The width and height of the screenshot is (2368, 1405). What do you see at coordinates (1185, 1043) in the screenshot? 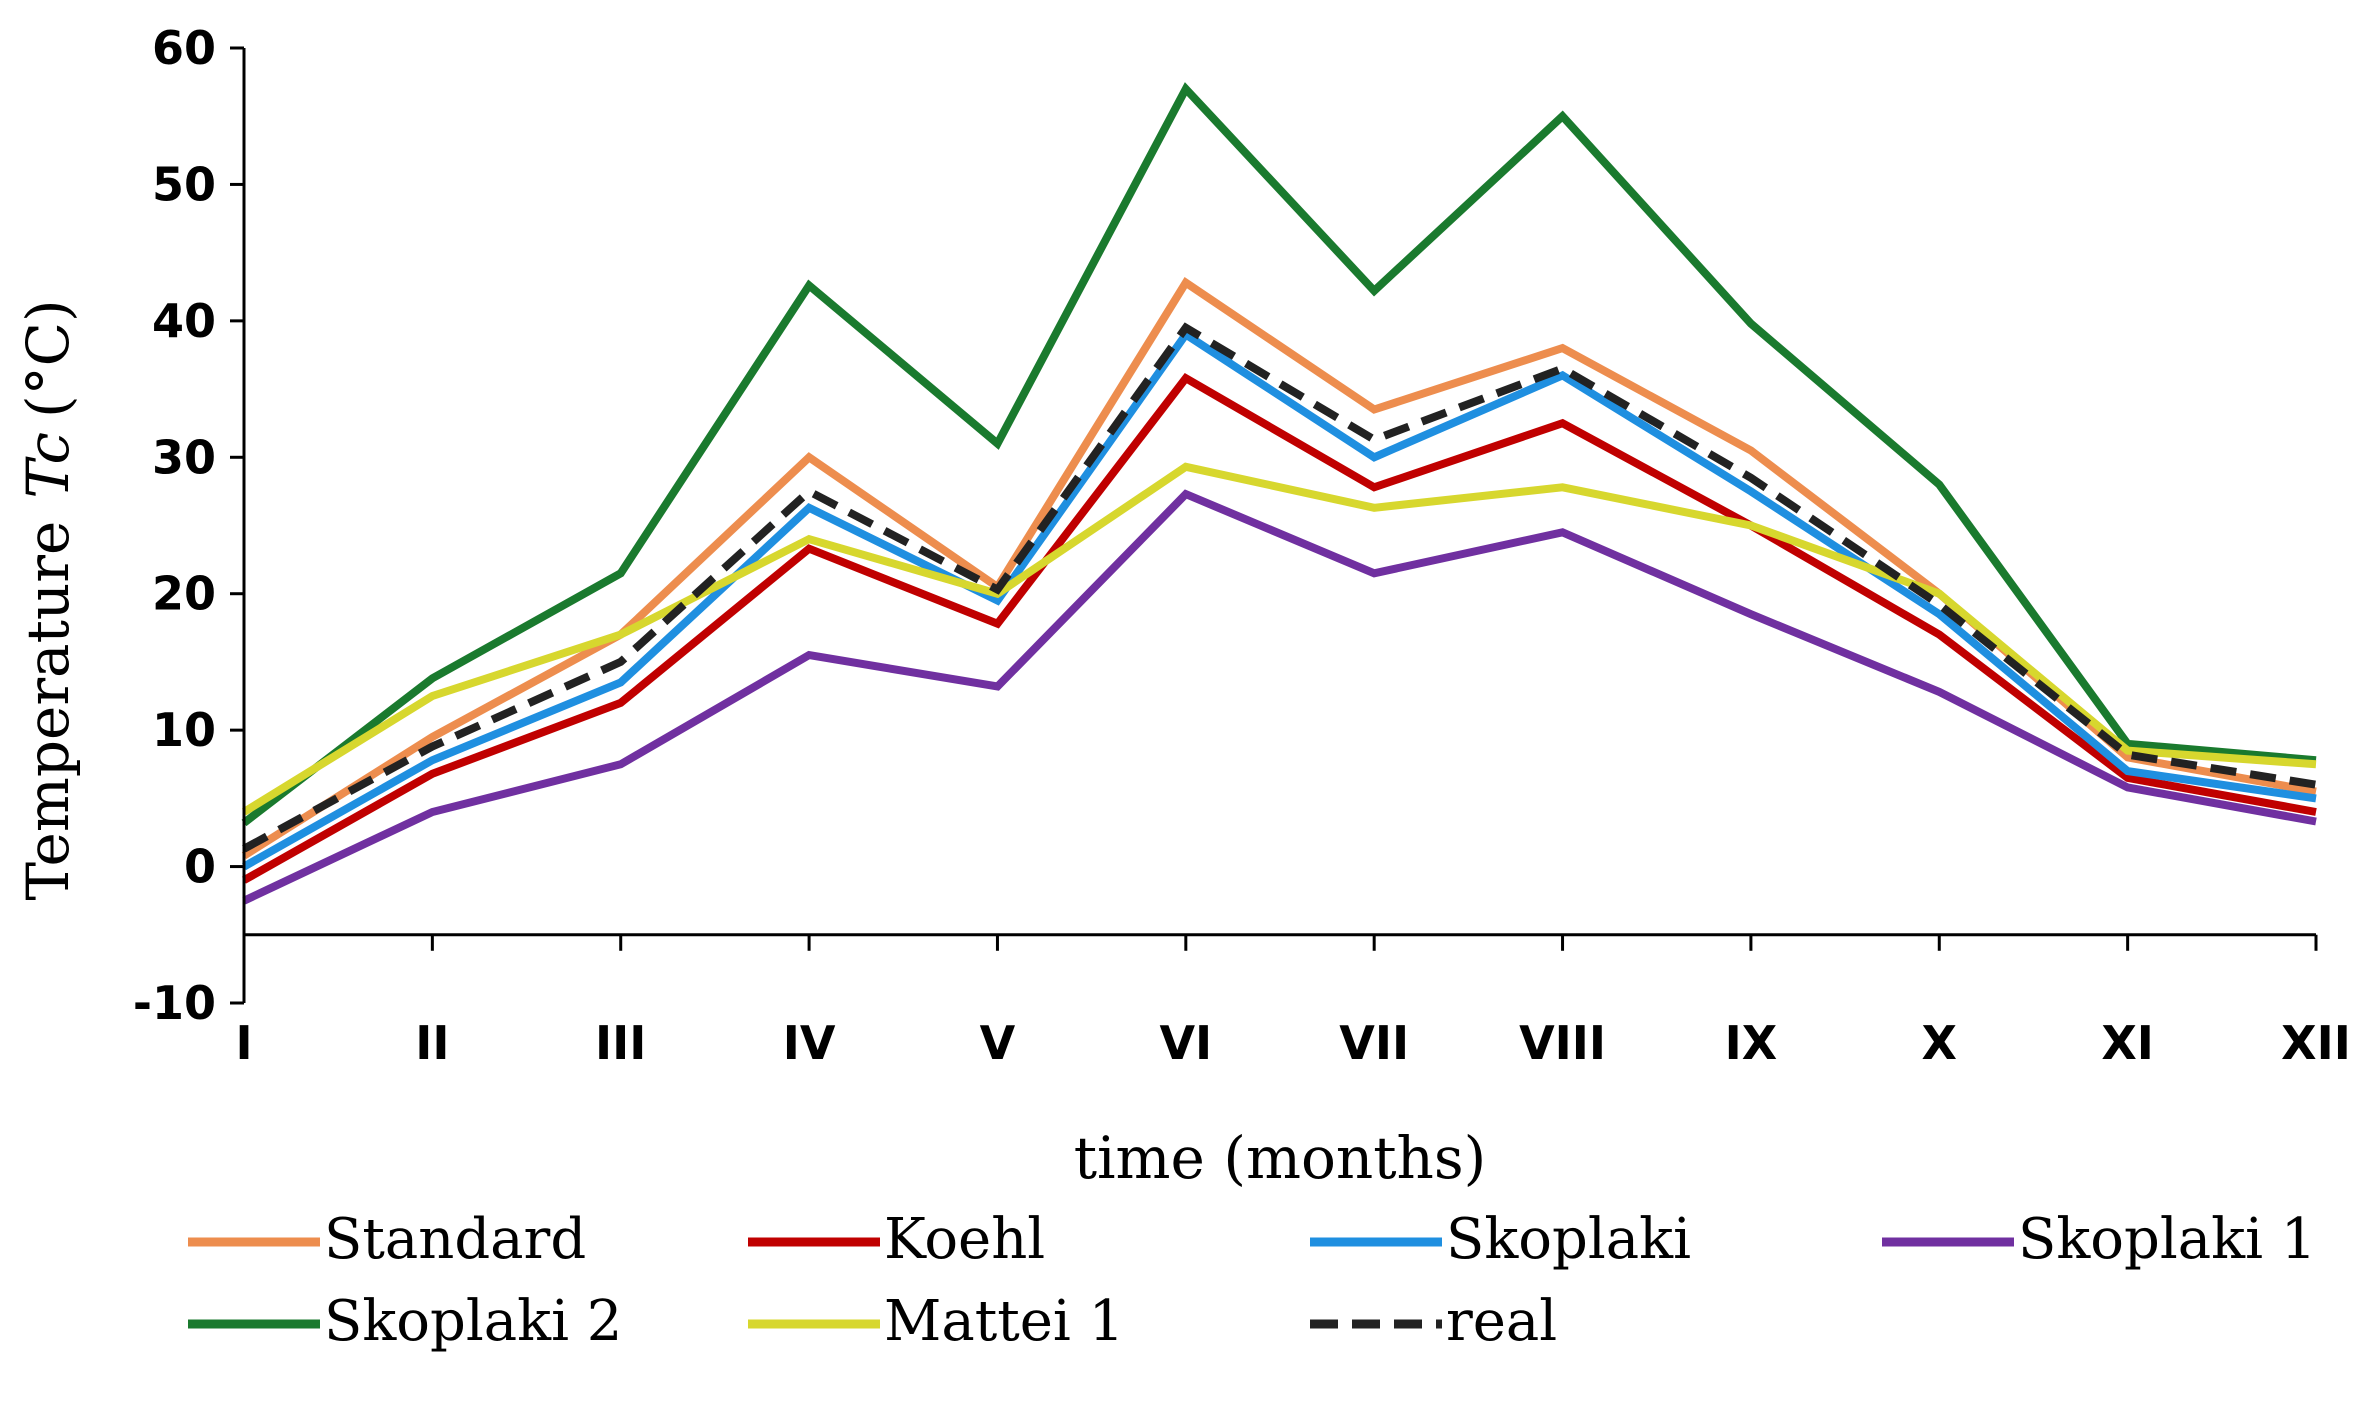
I see `x-tick-label: VI` at bounding box center [1185, 1043].